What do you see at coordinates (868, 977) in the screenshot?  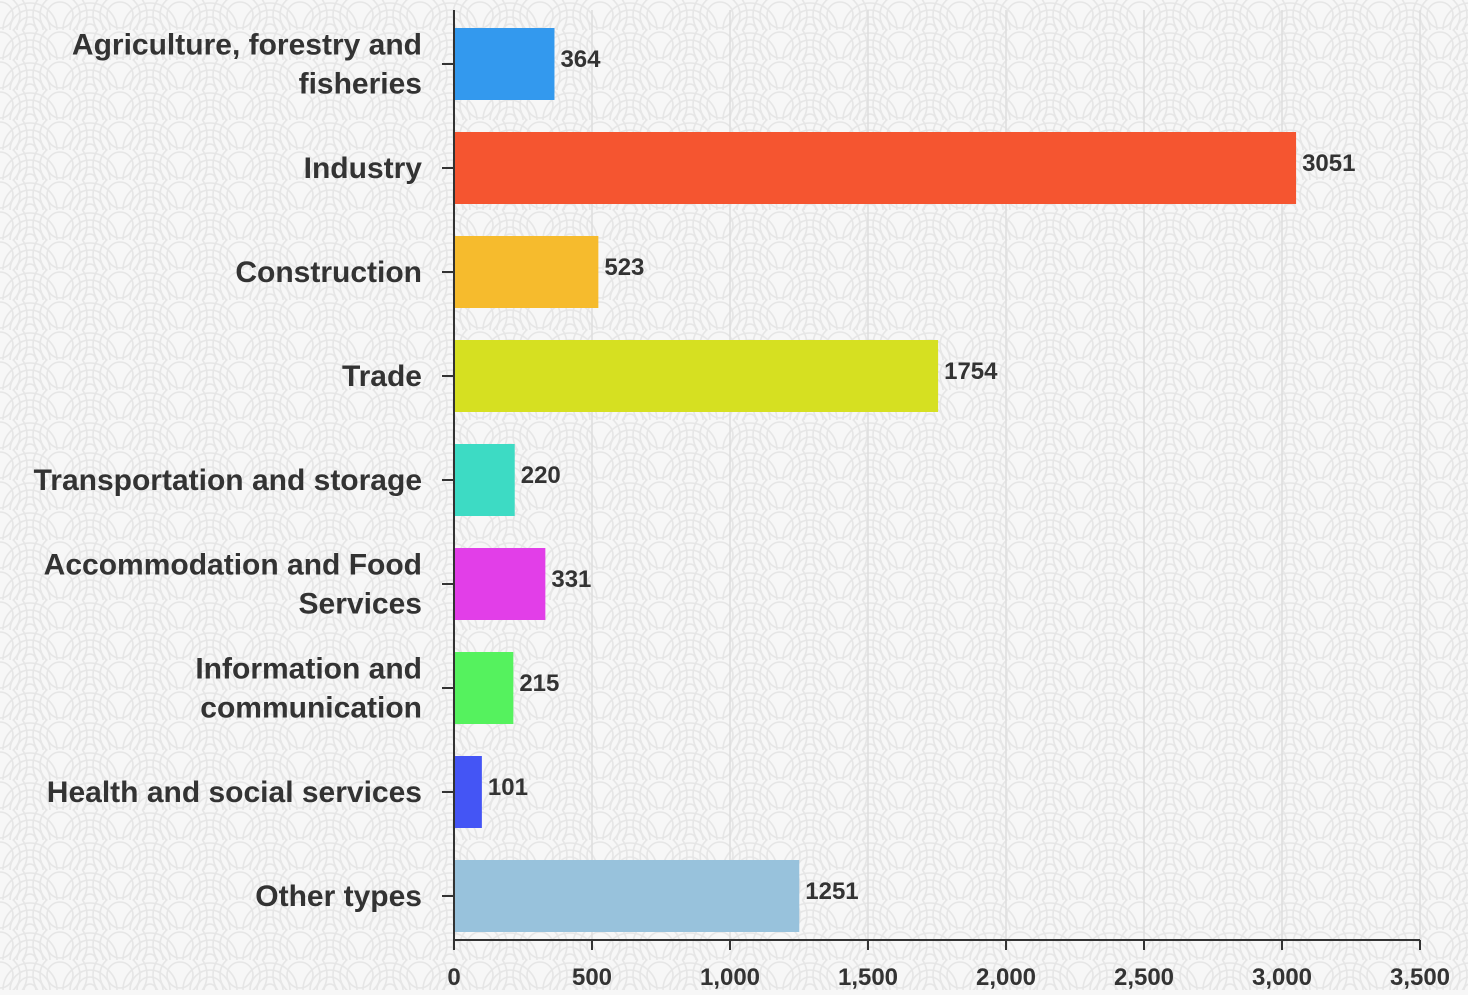 I see `x-tick-label: 1,500` at bounding box center [868, 977].